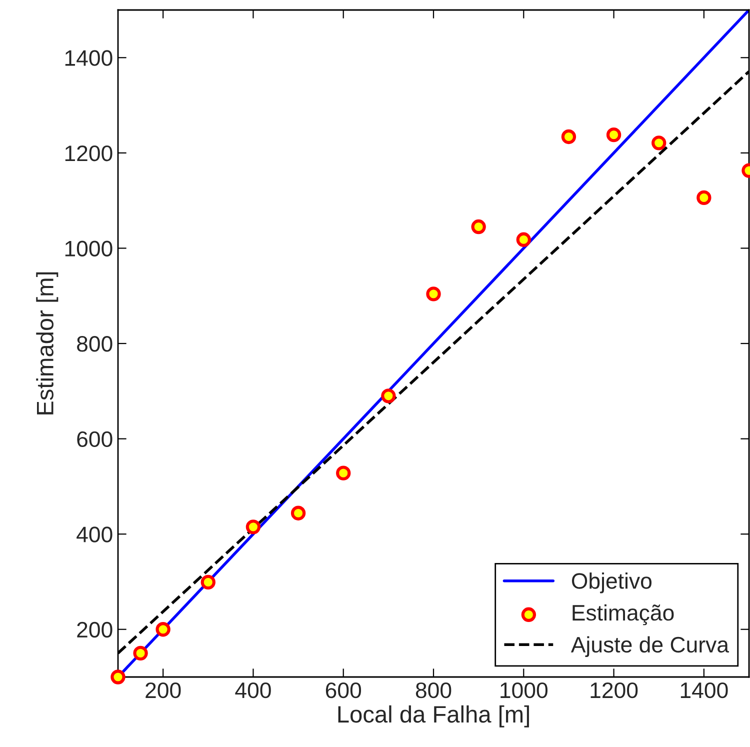  I want to click on y-tick-label: 200, so click(94, 630).